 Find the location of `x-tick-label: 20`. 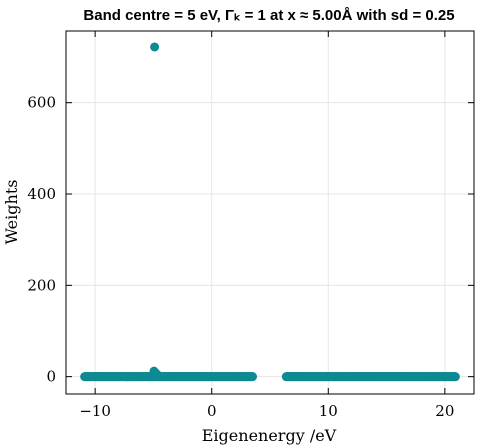

x-tick-label: 20 is located at coordinates (444, 411).